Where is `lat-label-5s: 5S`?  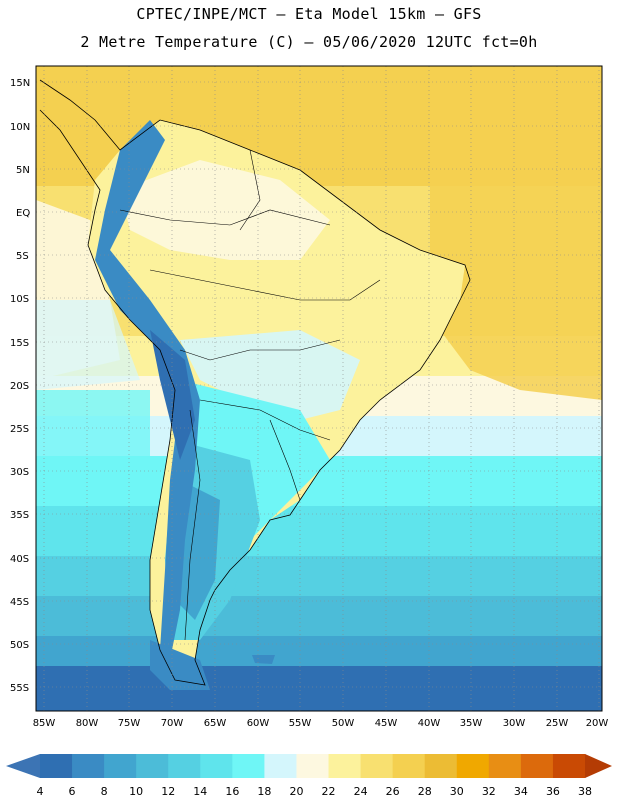 lat-label-5s: 5S is located at coordinates (22, 256).